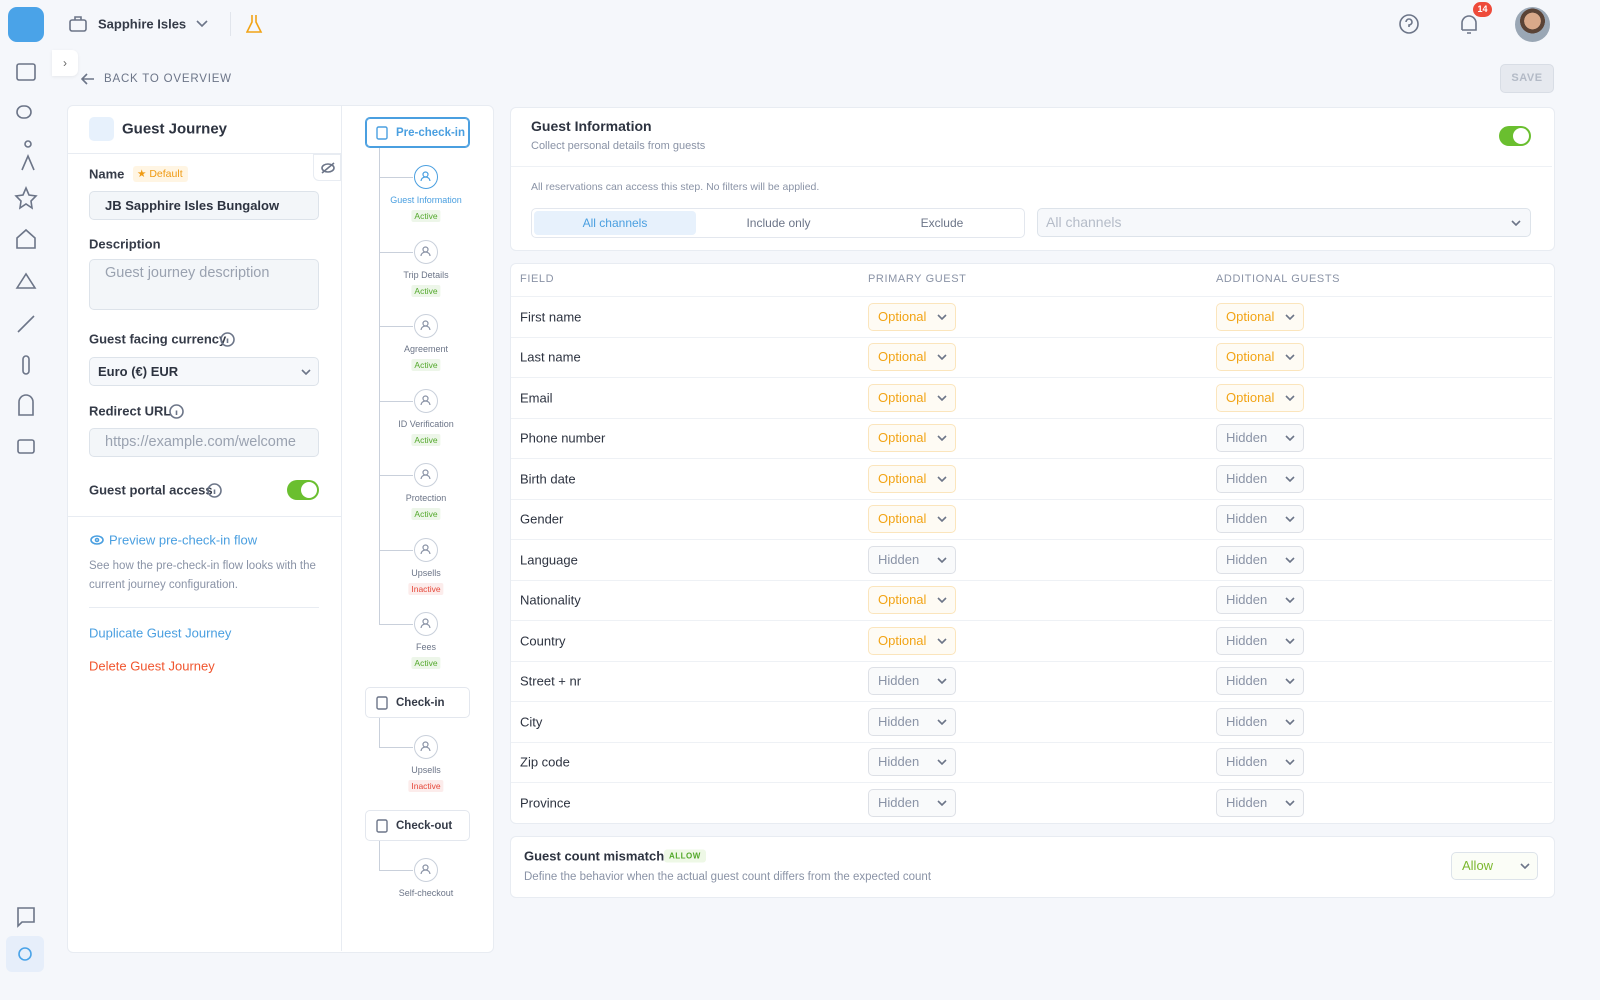 The height and width of the screenshot is (1000, 1600). I want to click on save-button: SAVE, so click(1527, 78).